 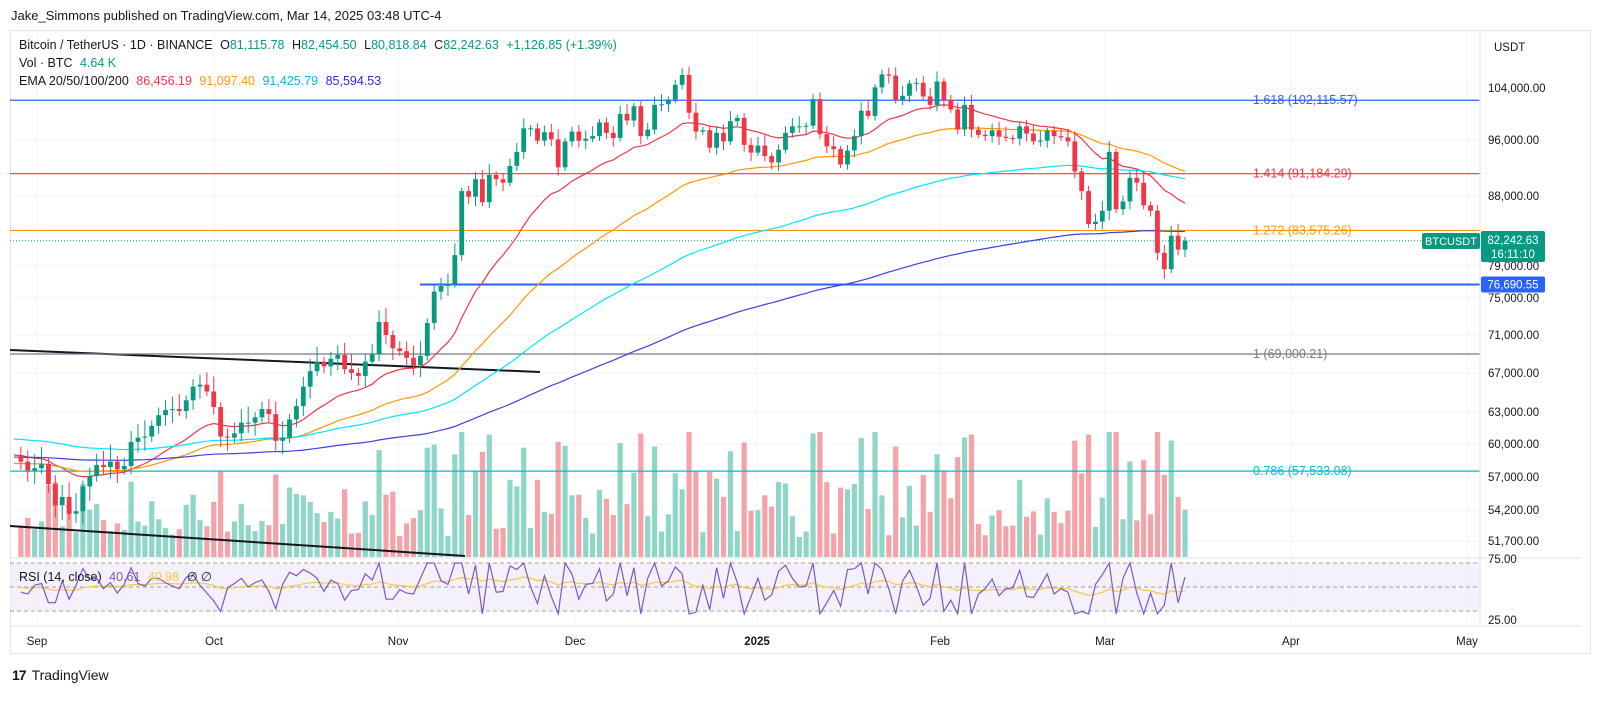 I want to click on ema100-value: 91,425.79, so click(x=290, y=81).